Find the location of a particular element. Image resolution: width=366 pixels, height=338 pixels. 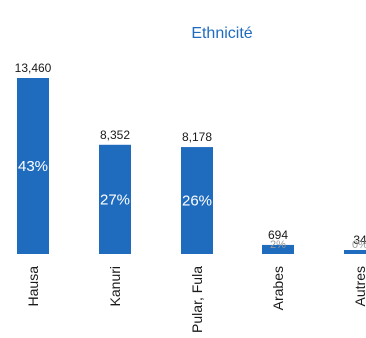

category-label-kanuri: Kanuri is located at coordinates (115, 286).